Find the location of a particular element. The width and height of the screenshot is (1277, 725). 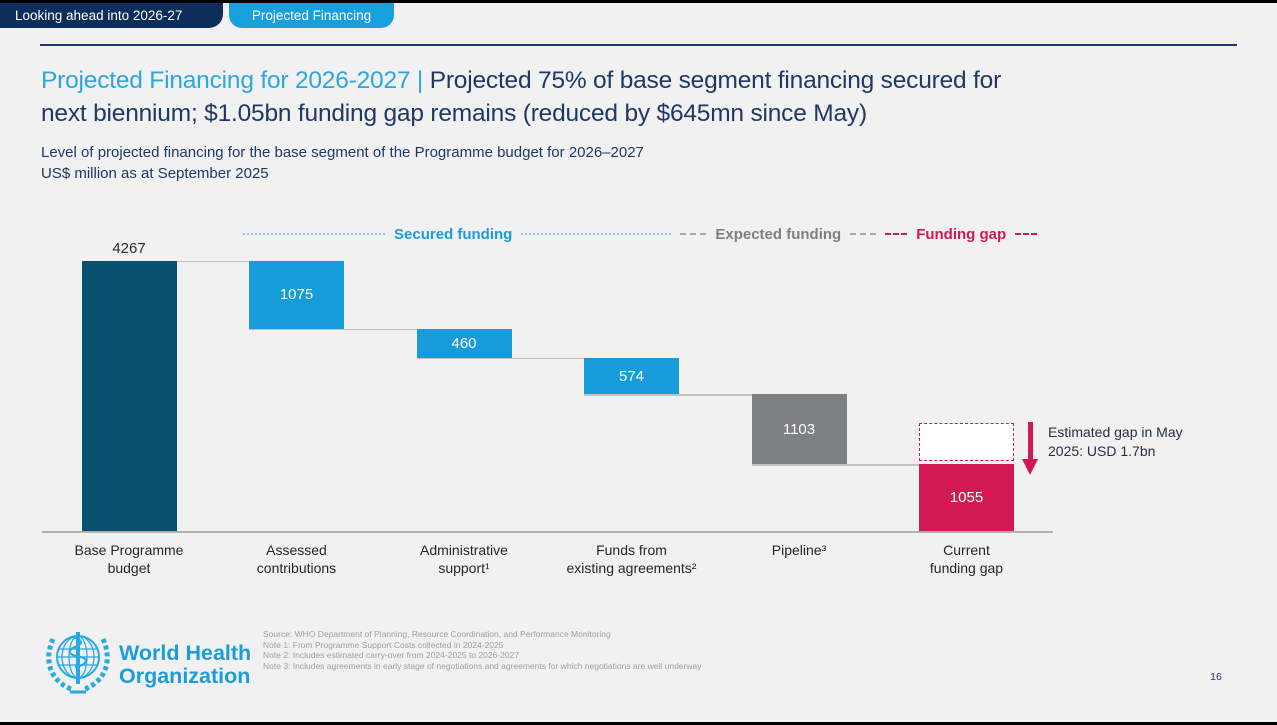

bar-value-label: 460 is located at coordinates (464, 343).